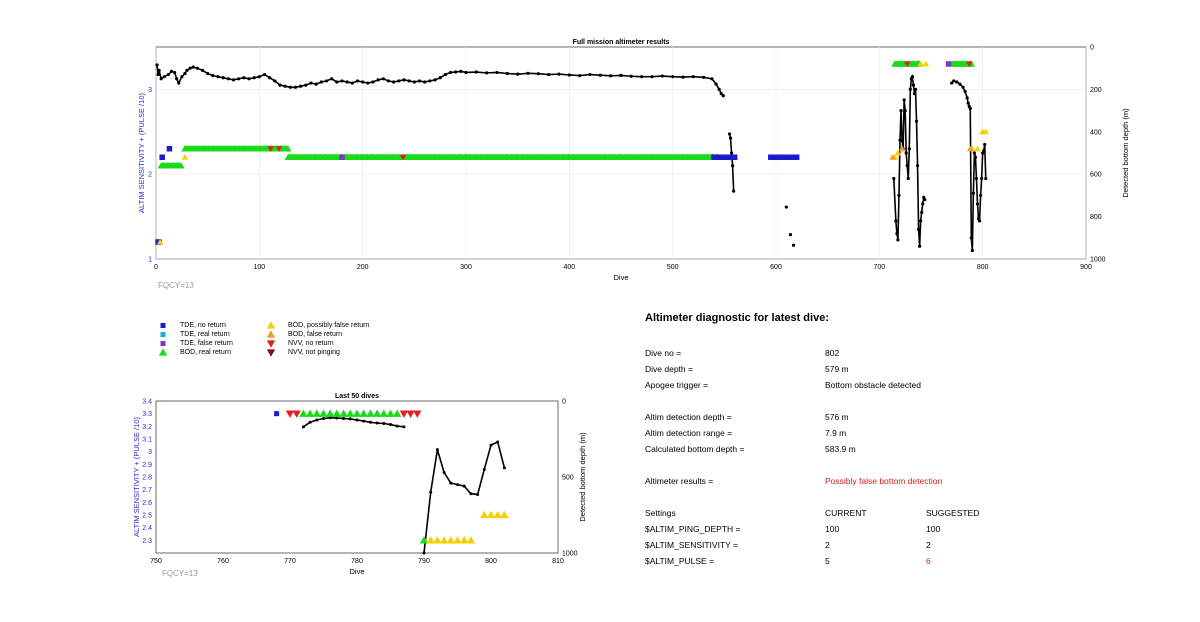 The image size is (1200, 622). Describe the element at coordinates (680, 561) in the screenshot. I see `setting-name: $ALTIM_PULSE =` at that location.